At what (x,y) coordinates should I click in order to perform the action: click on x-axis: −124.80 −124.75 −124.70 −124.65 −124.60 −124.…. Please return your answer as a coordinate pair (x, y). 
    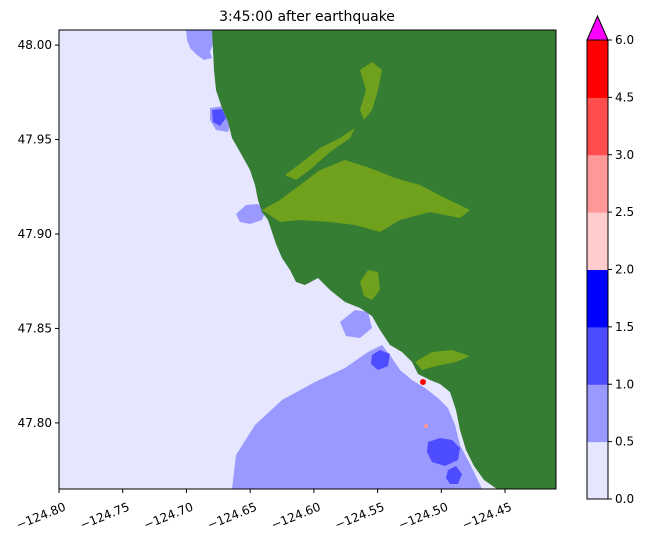
    Looking at the image, I should click on (264, 510).